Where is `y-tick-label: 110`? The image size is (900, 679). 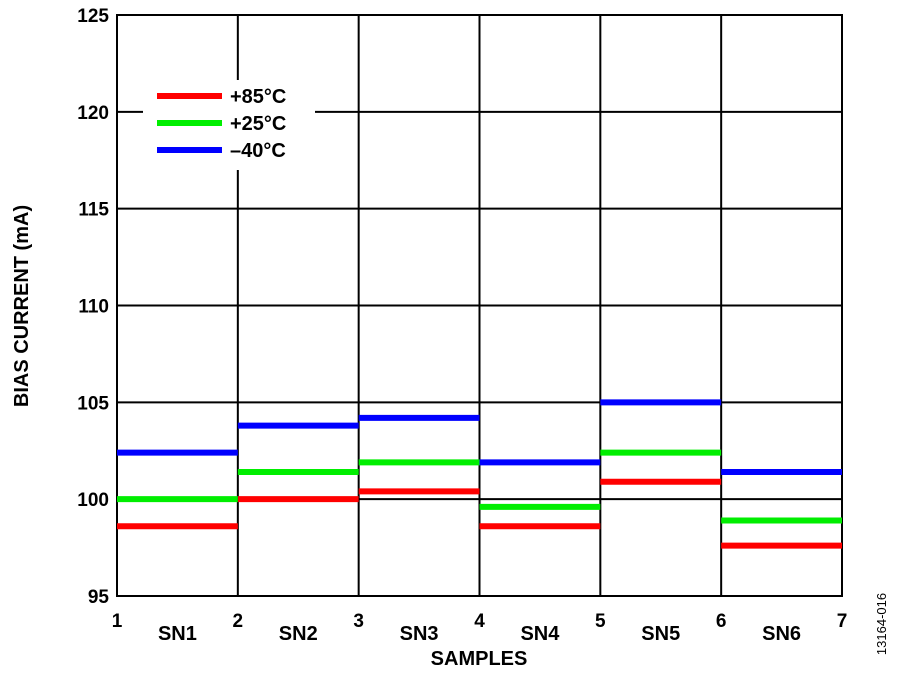 y-tick-label: 110 is located at coordinates (93, 307).